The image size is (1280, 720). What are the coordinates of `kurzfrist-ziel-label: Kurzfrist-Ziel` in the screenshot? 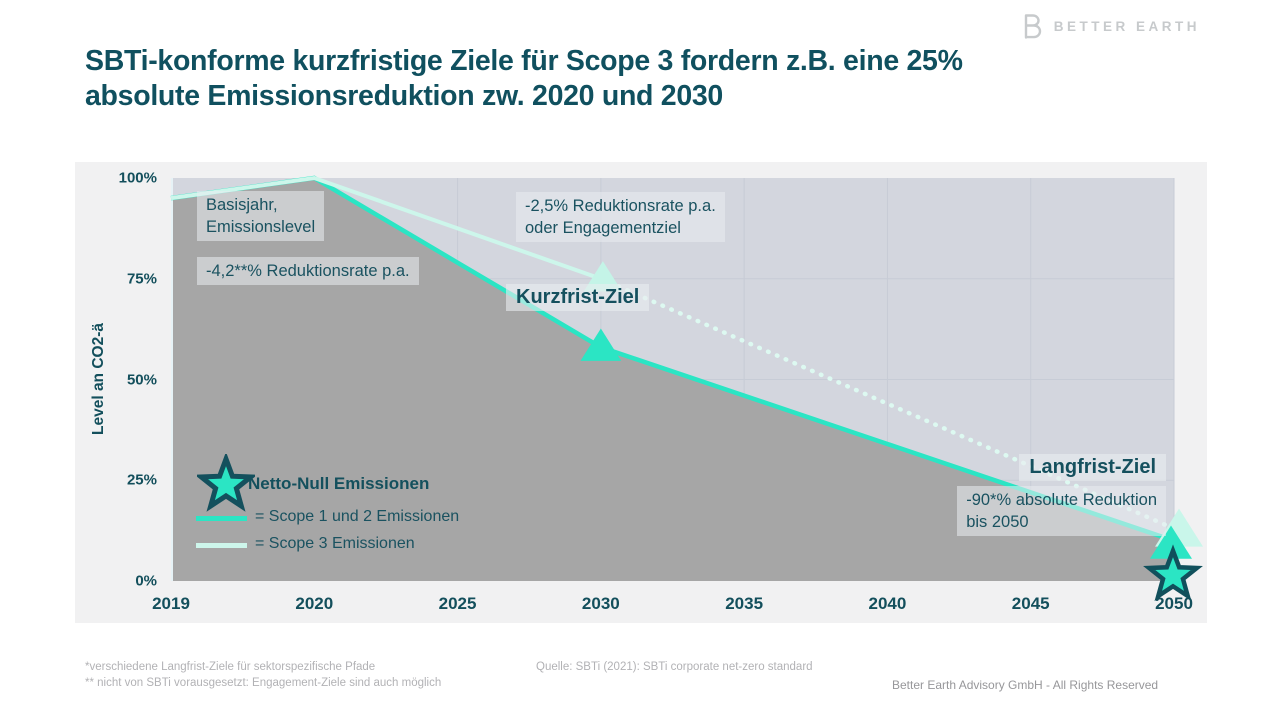 It's located at (578, 297).